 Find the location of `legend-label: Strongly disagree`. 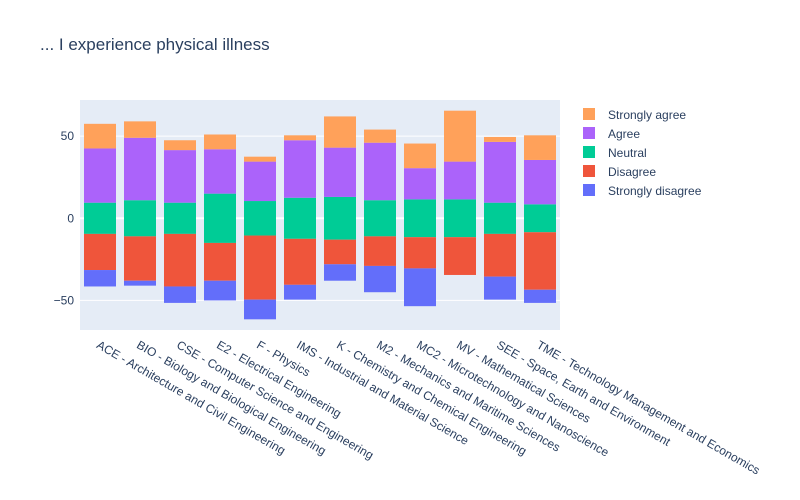

legend-label: Strongly disagree is located at coordinates (655, 191).